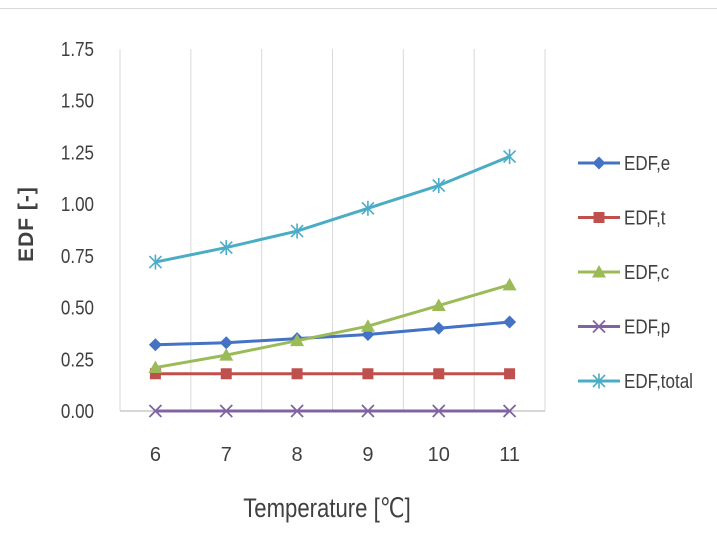  Describe the element at coordinates (77, 411) in the screenshot. I see `y-tick-label: 0.00` at that location.